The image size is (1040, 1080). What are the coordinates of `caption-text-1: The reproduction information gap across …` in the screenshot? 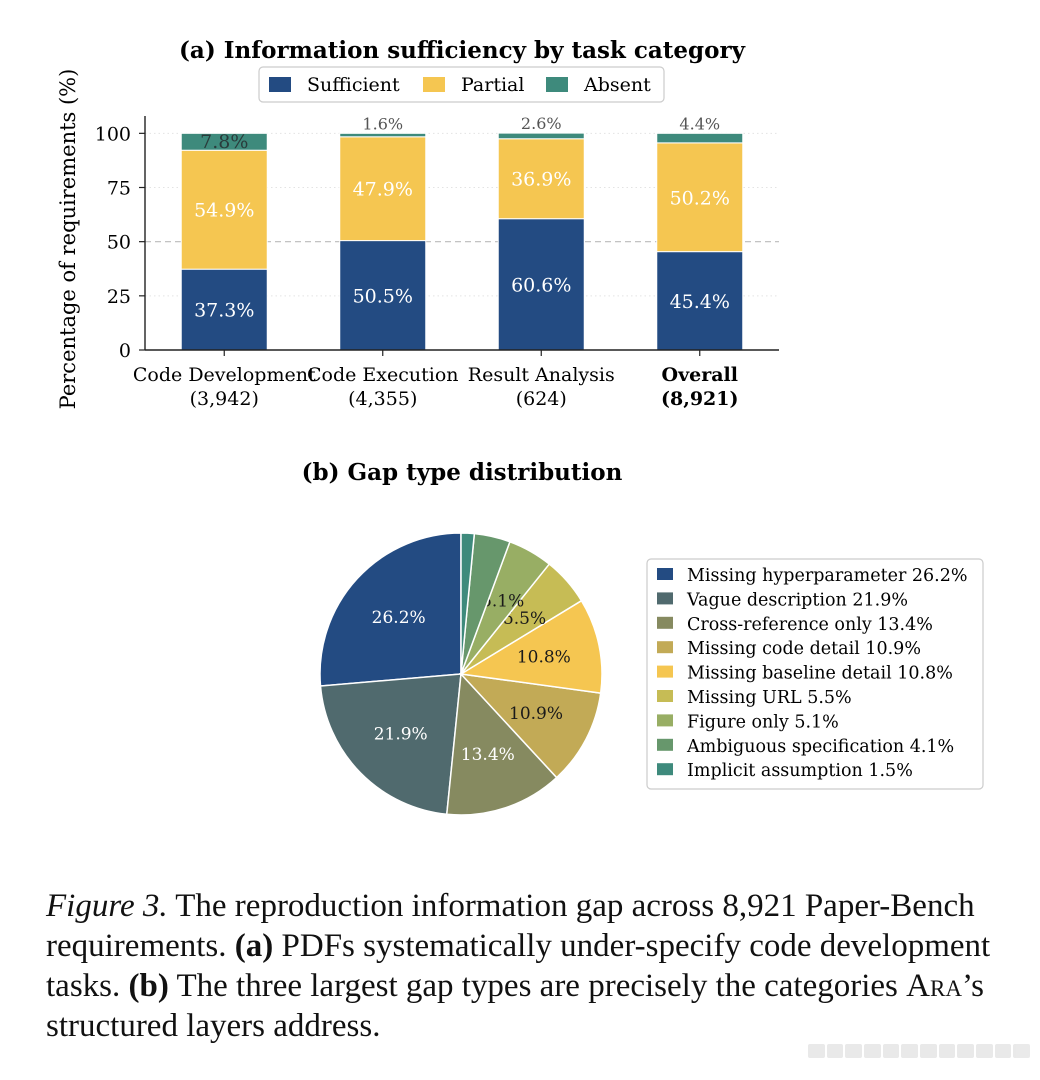 It's located at (510, 926).